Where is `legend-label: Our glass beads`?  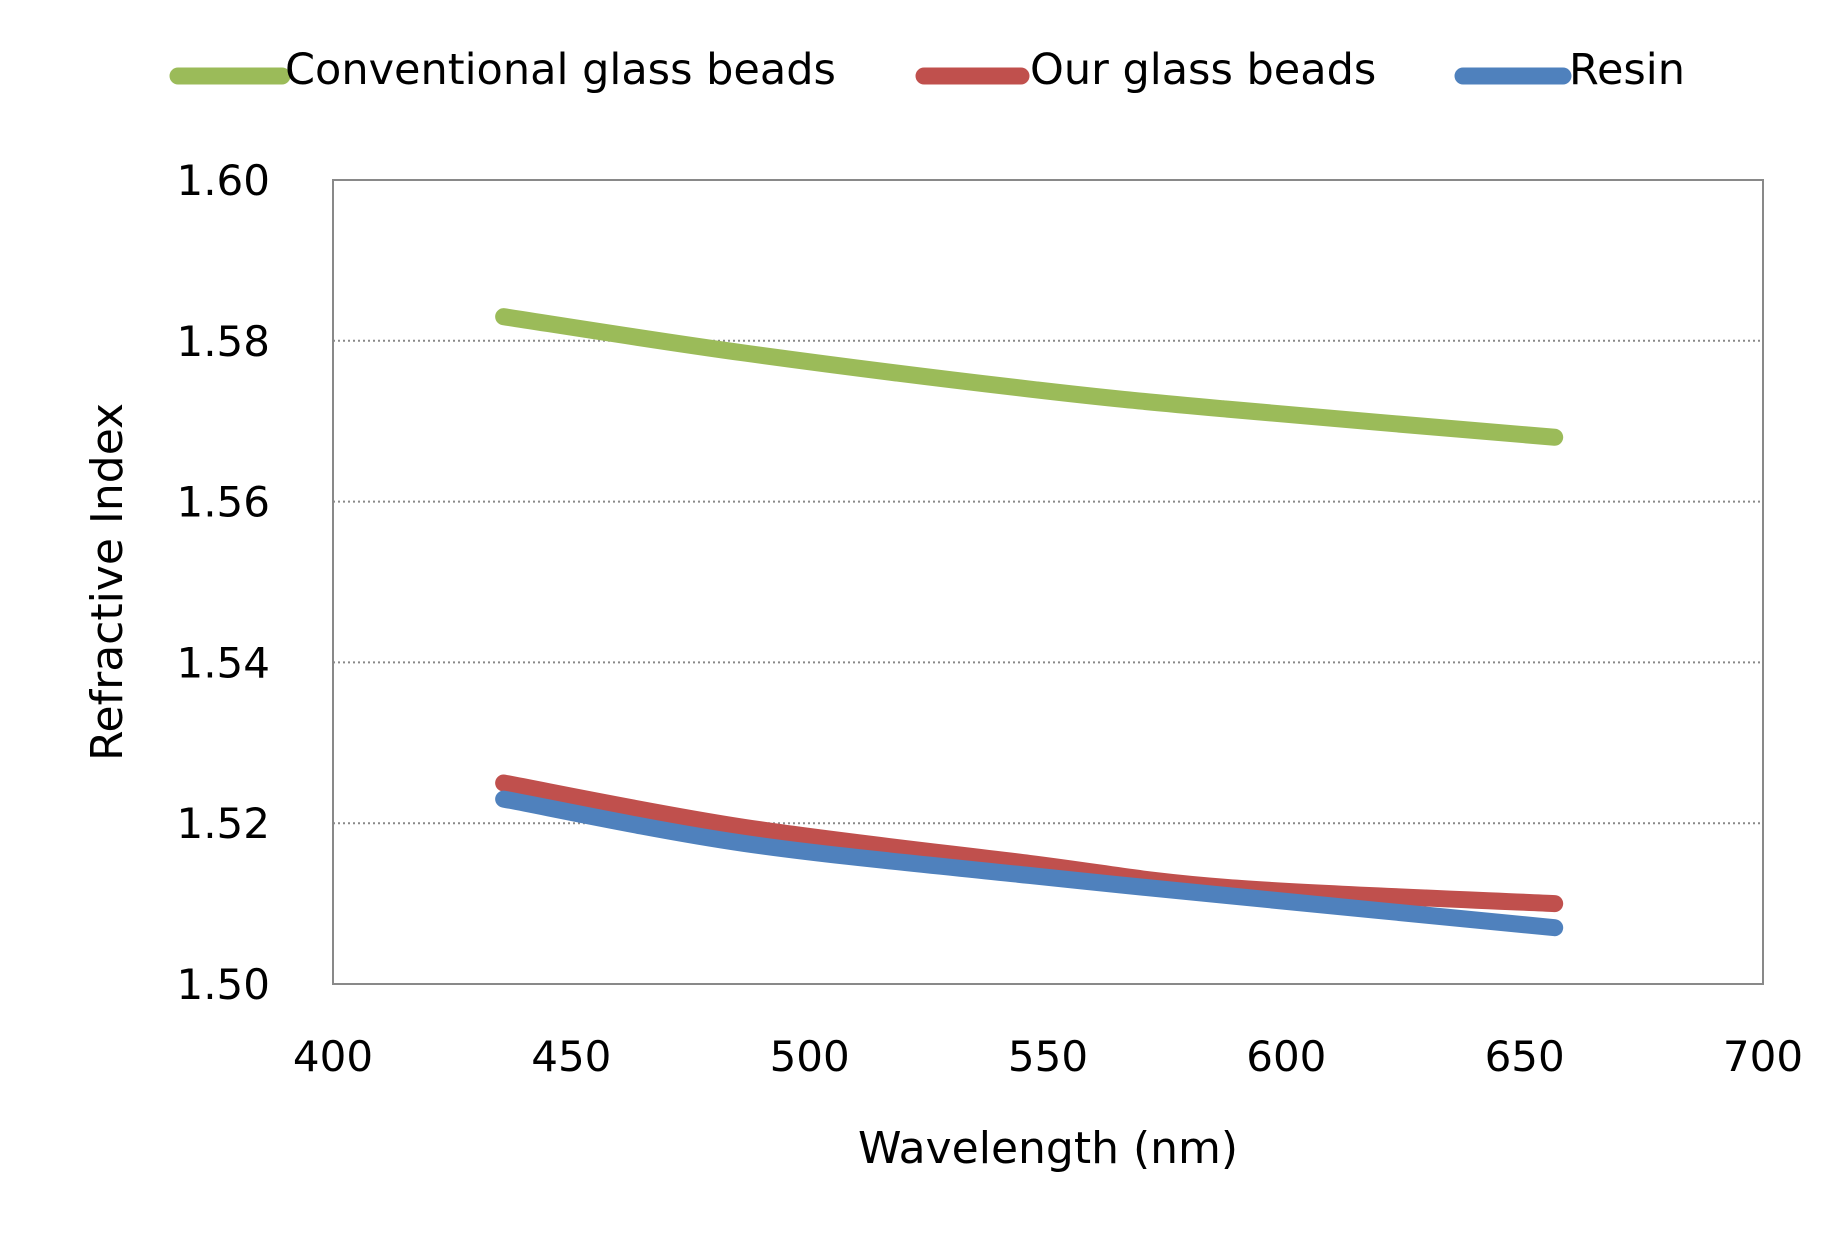
legend-label: Our glass beads is located at coordinates (1203, 70).